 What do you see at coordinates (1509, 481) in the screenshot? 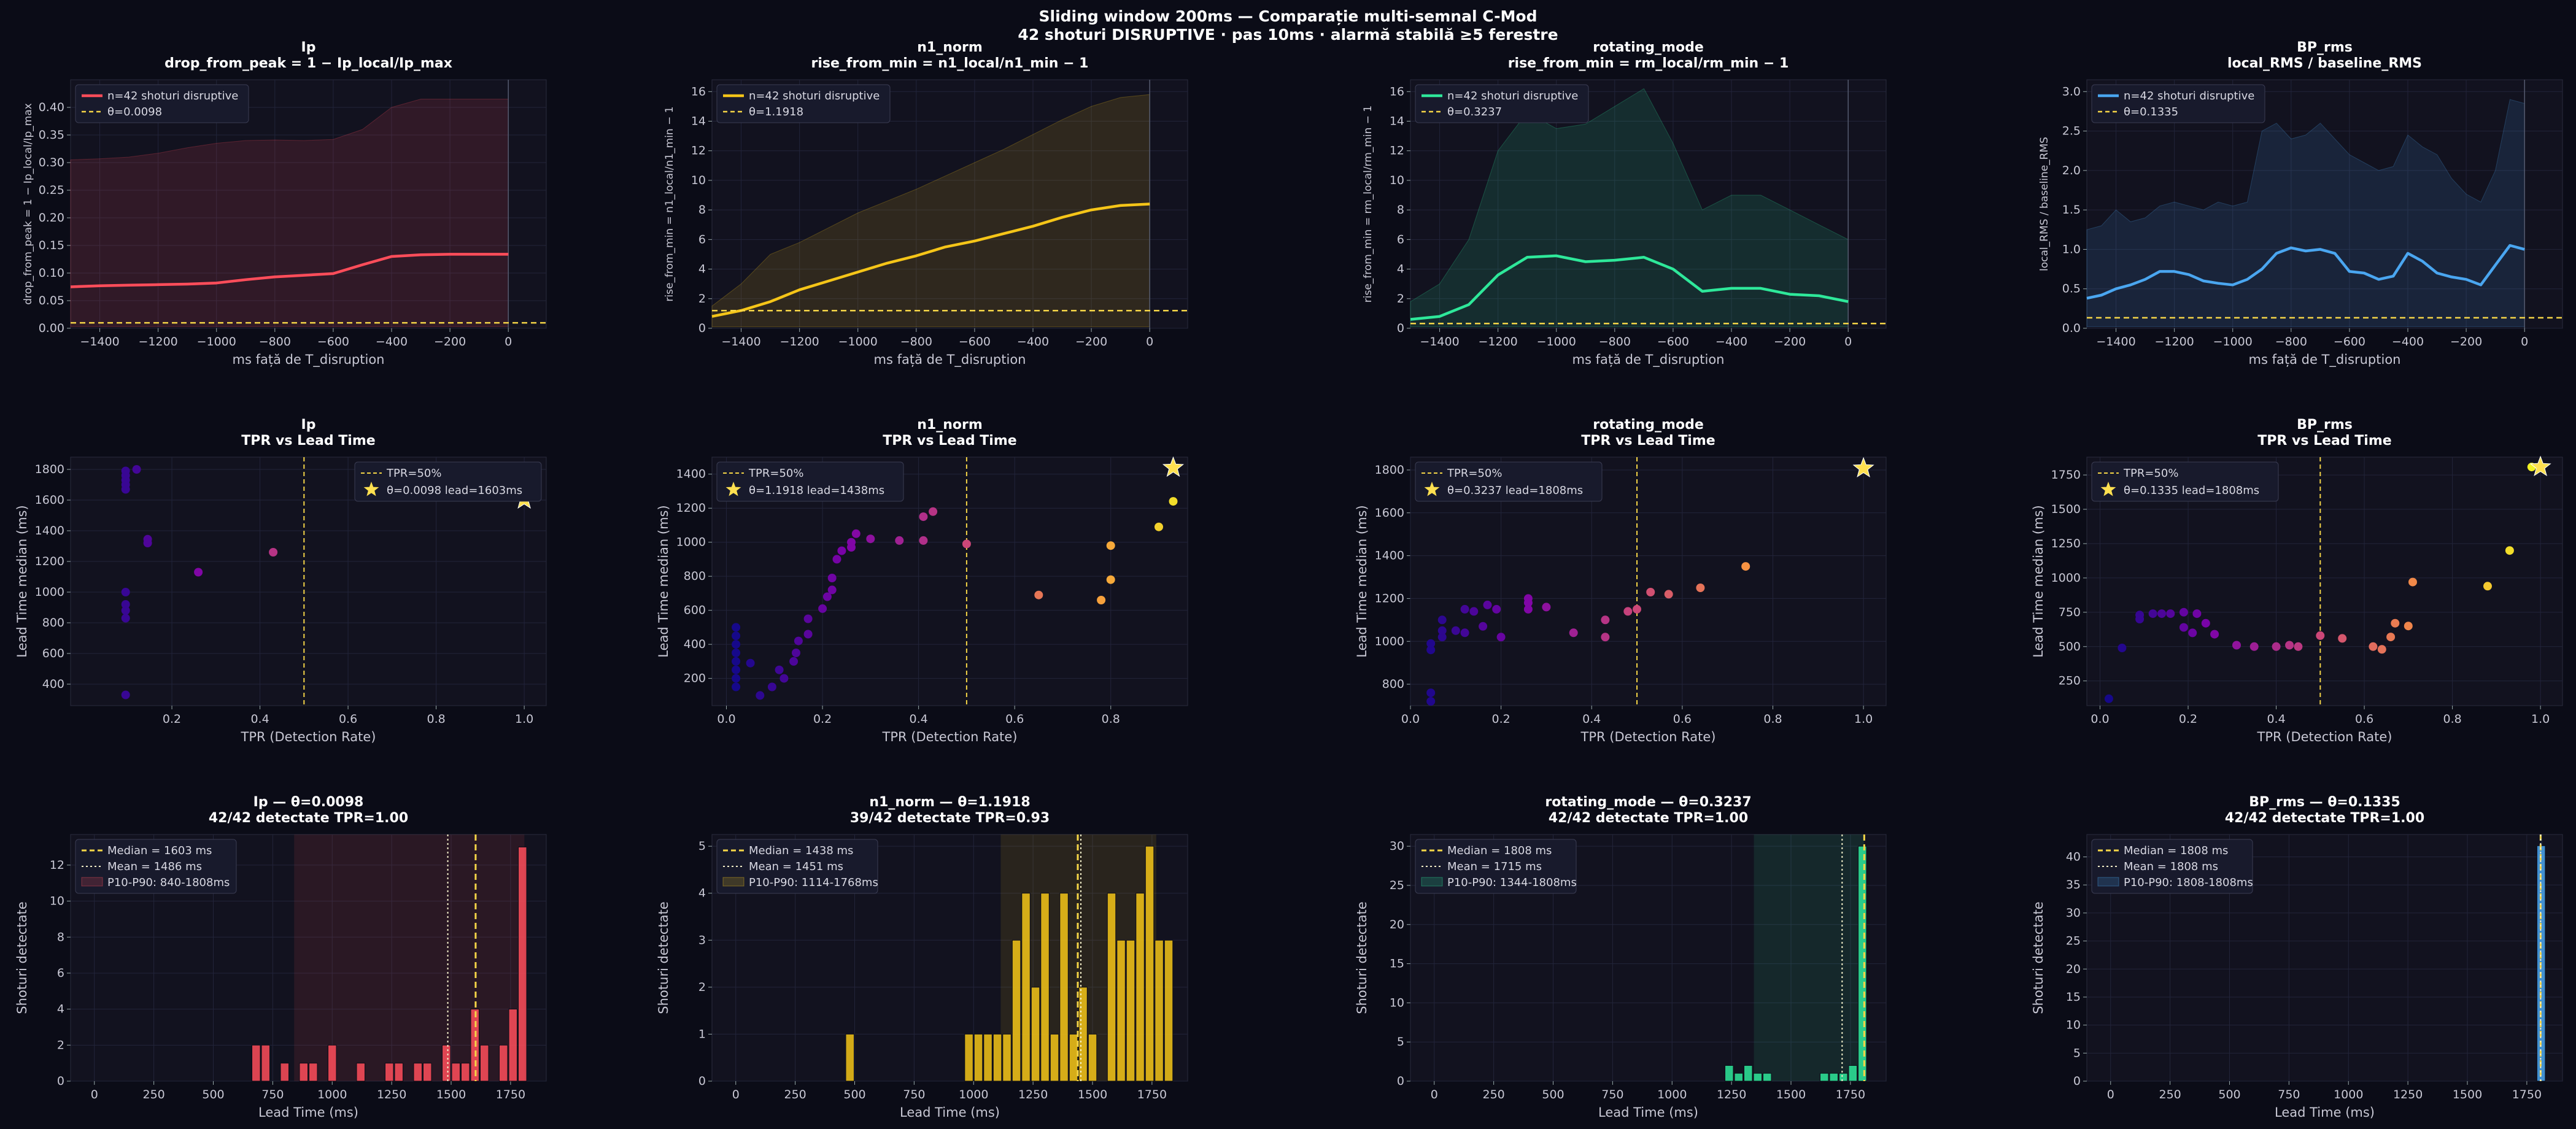
I see `legend: TPR=50% θ=0.3237 lead=1808ms` at bounding box center [1509, 481].